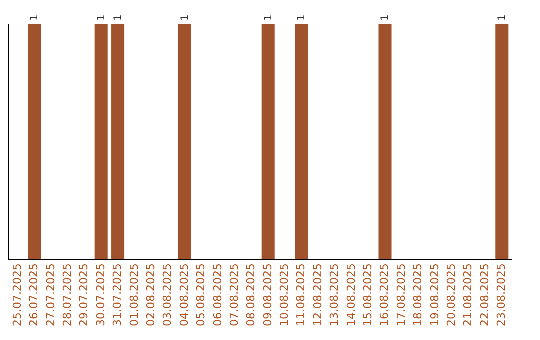 The width and height of the screenshot is (540, 340). Describe the element at coordinates (285, 295) in the screenshot. I see `x-tick-label: 10.08.2025` at that location.